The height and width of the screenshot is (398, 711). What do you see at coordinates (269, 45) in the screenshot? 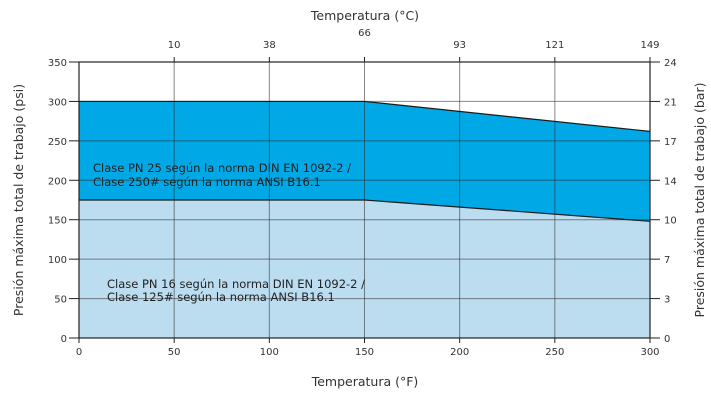
I see `x-tick-label-top: 38` at bounding box center [269, 45].